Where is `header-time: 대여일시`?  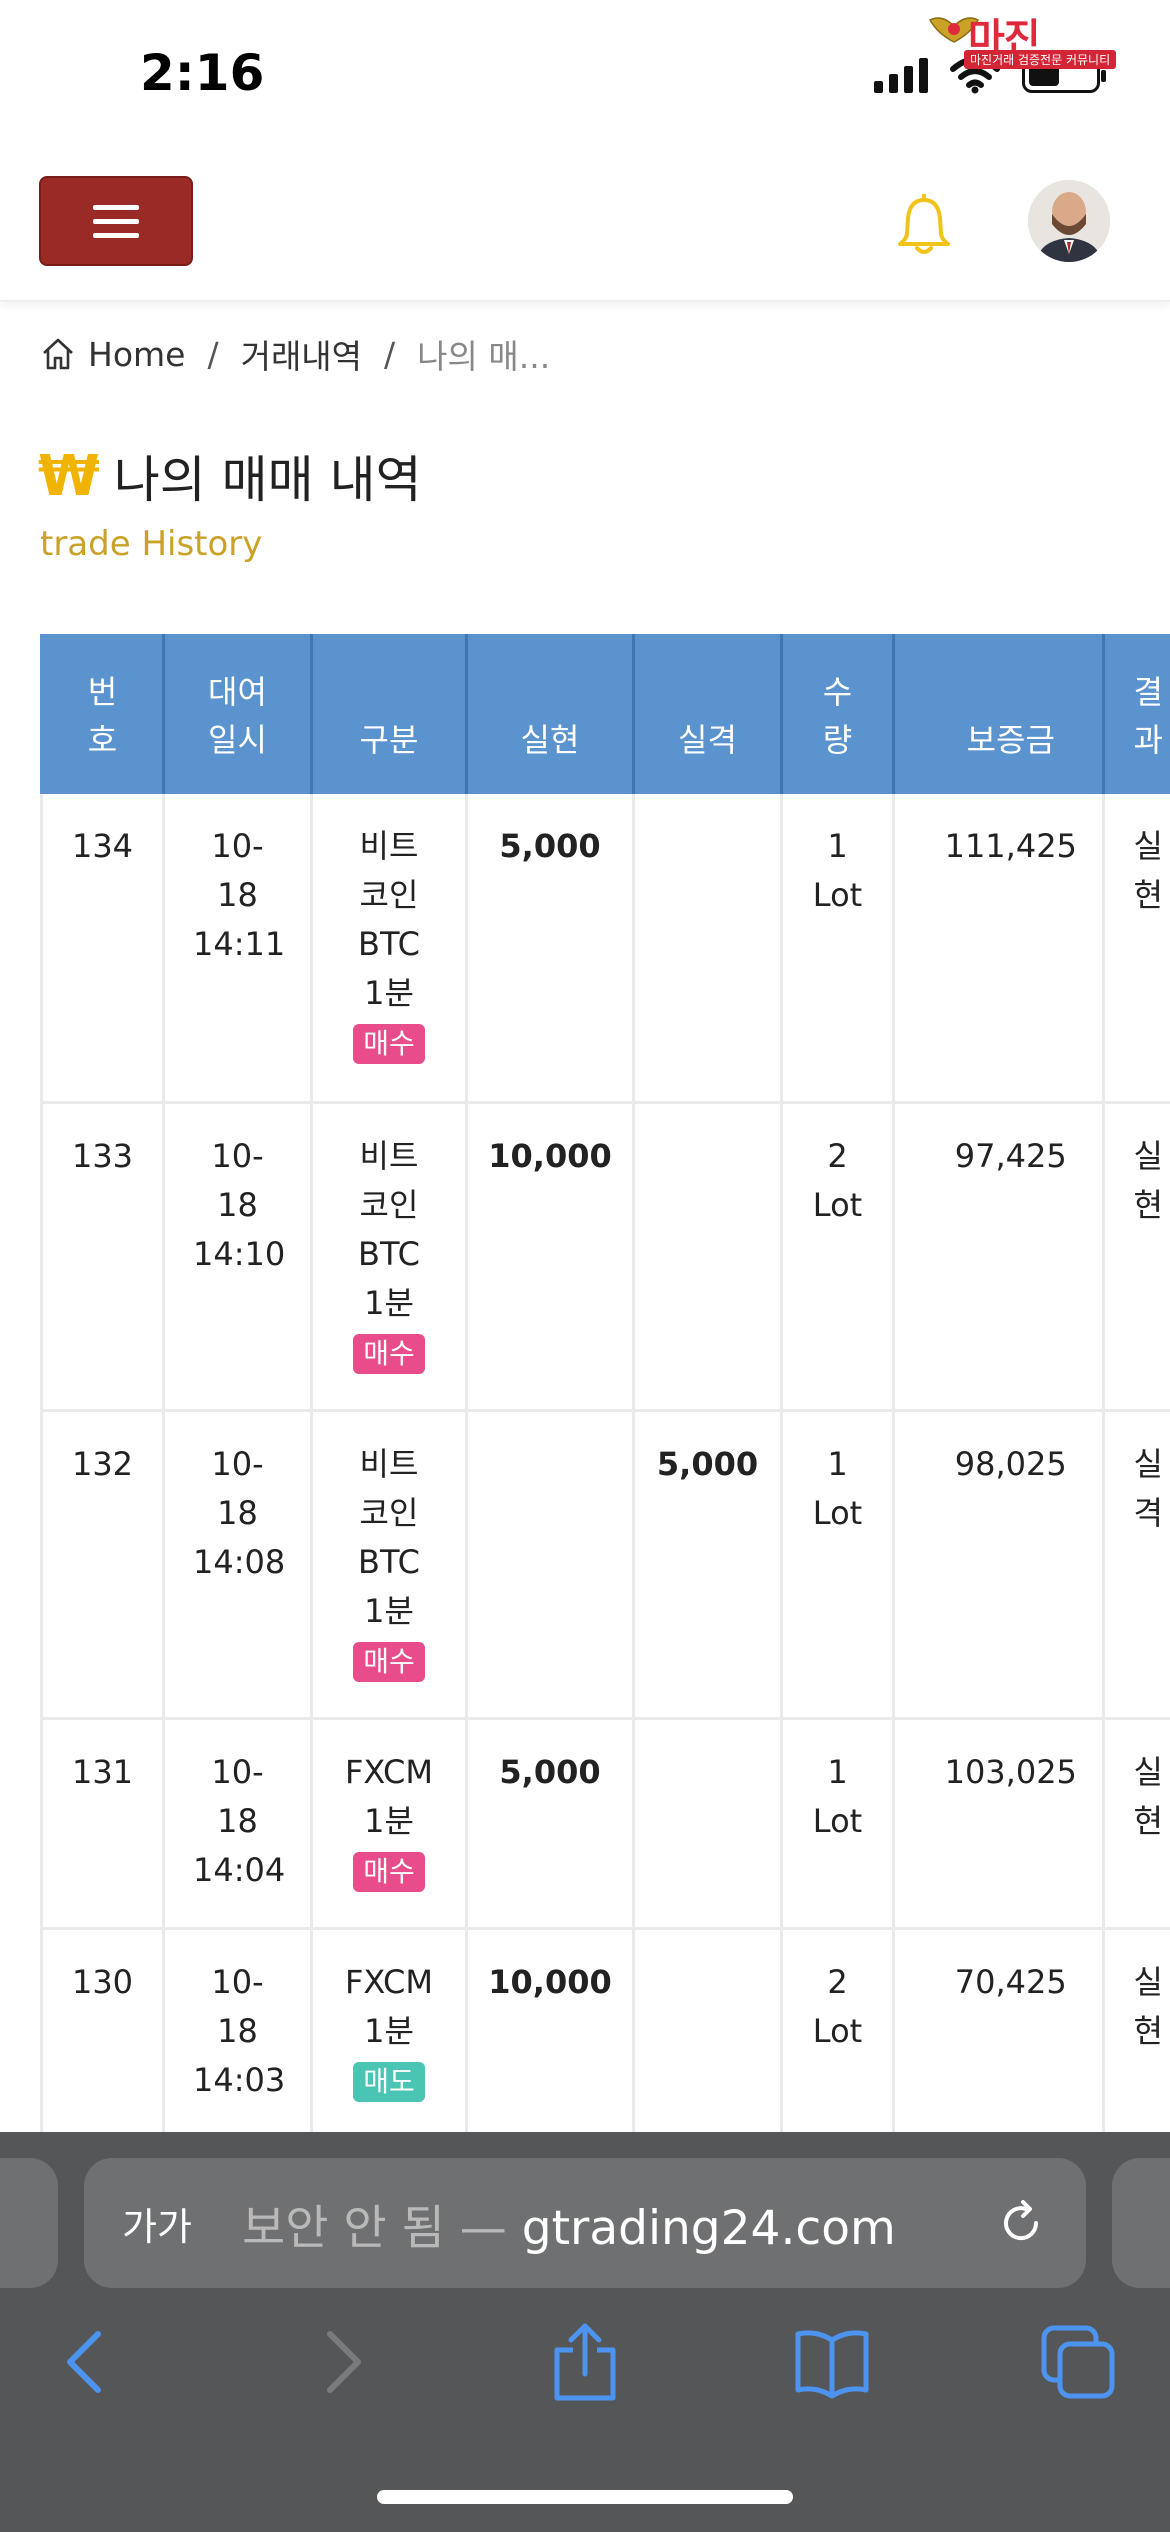
header-time: 대여일시 is located at coordinates (237, 714).